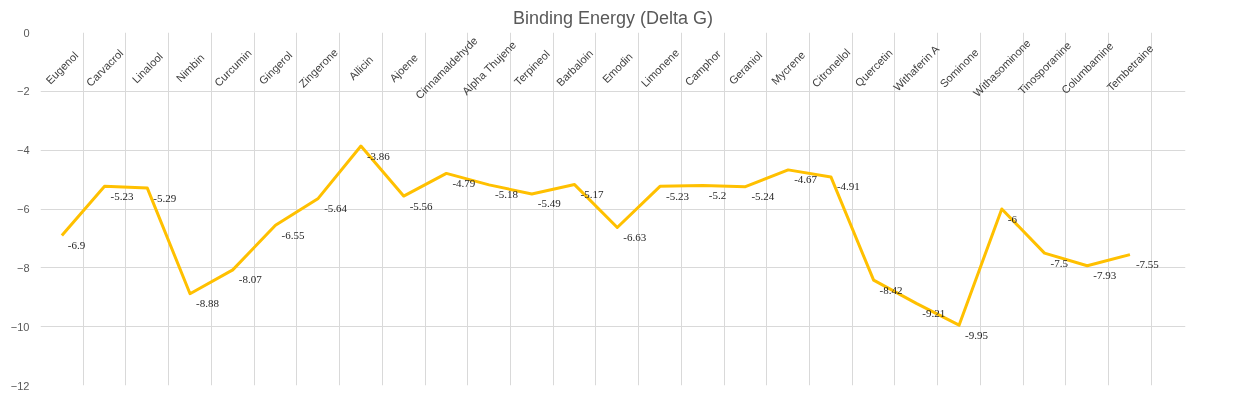  I want to click on data-label: -5.24, so click(763, 196).